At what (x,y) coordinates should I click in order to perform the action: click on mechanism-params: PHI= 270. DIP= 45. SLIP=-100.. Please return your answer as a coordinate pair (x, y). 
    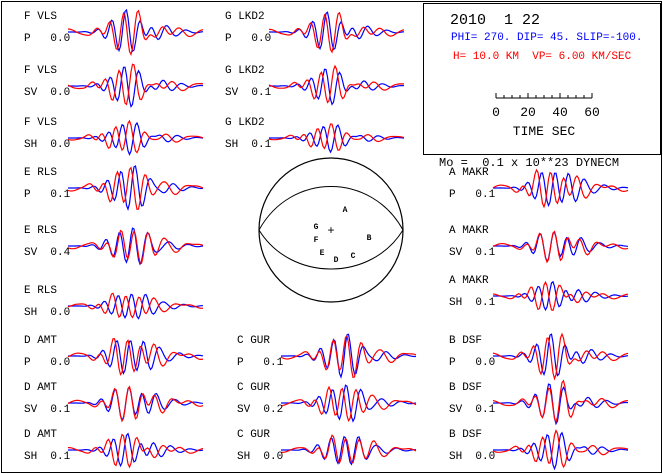
    Looking at the image, I should click on (547, 38).